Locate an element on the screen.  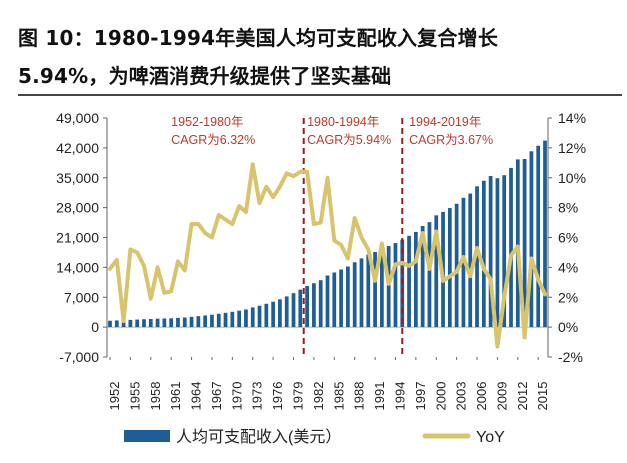
x-tick-label: 1955 is located at coordinates (134, 396).